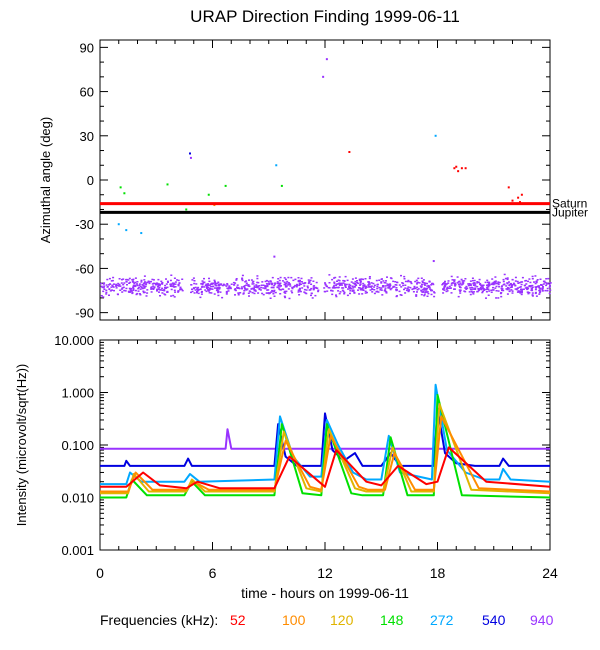  What do you see at coordinates (327, 620) in the screenshot?
I see `frequency-legend: Frequencies (kHz): 52 100 120 148 272 540 940` at bounding box center [327, 620].